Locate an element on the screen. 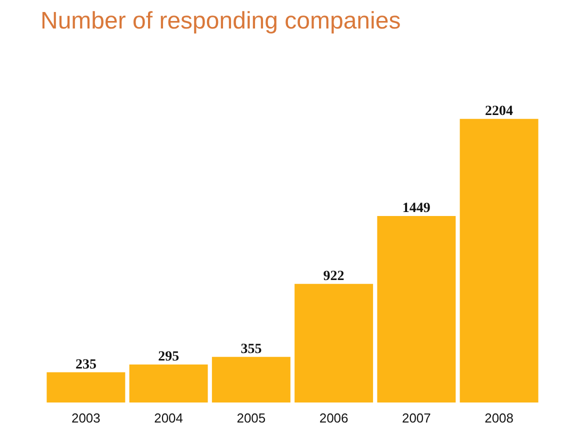 The image size is (574, 432). data-label: 235 is located at coordinates (85, 364).